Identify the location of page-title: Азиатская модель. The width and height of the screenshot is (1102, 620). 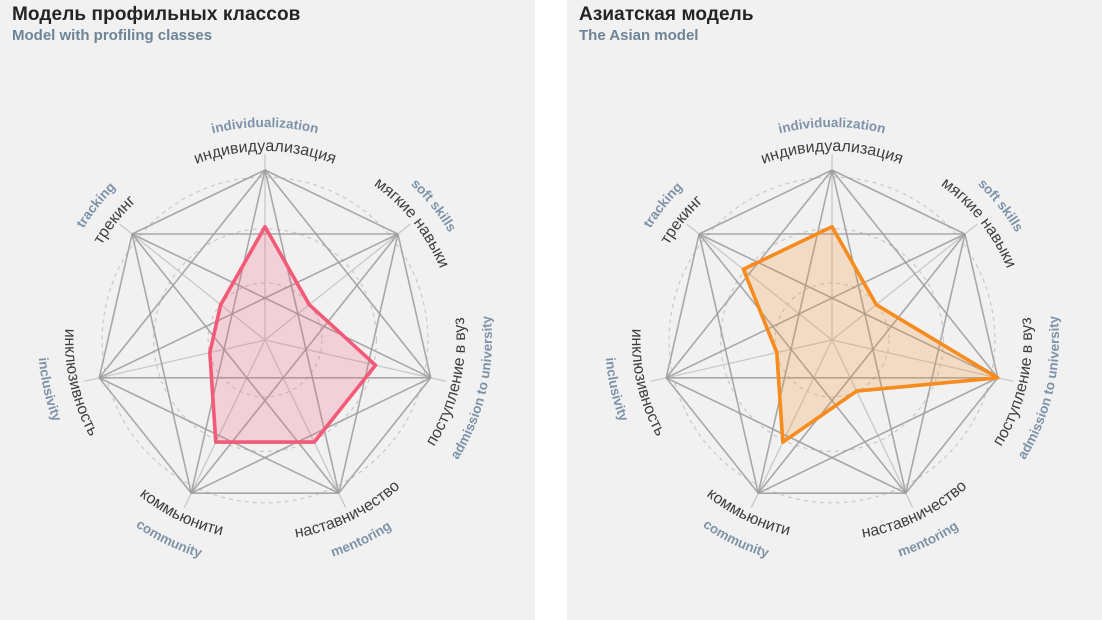
(666, 14).